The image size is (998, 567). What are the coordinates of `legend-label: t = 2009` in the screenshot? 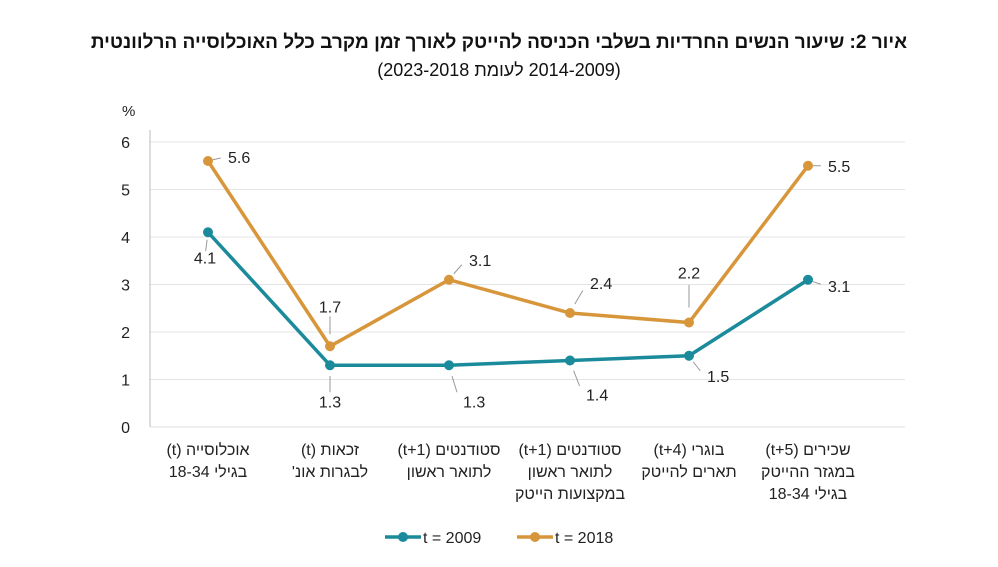 It's located at (452, 538).